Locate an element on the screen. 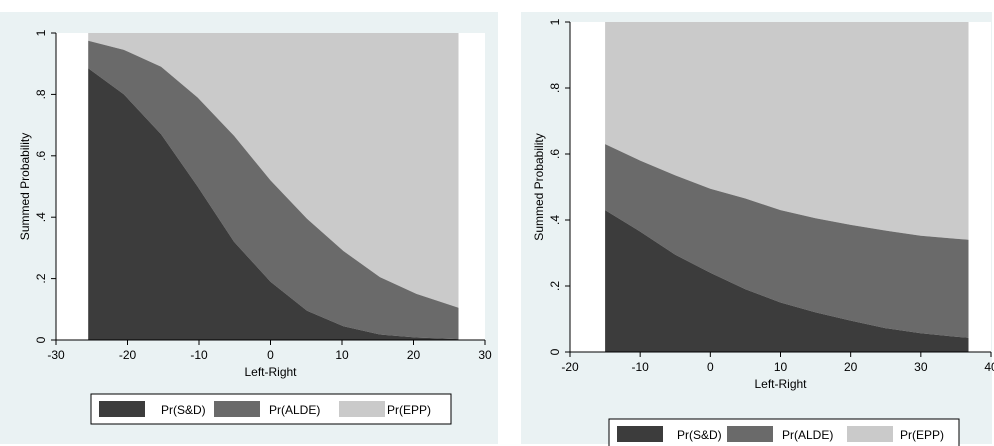  x-tick-label: 40 is located at coordinates (989, 367).